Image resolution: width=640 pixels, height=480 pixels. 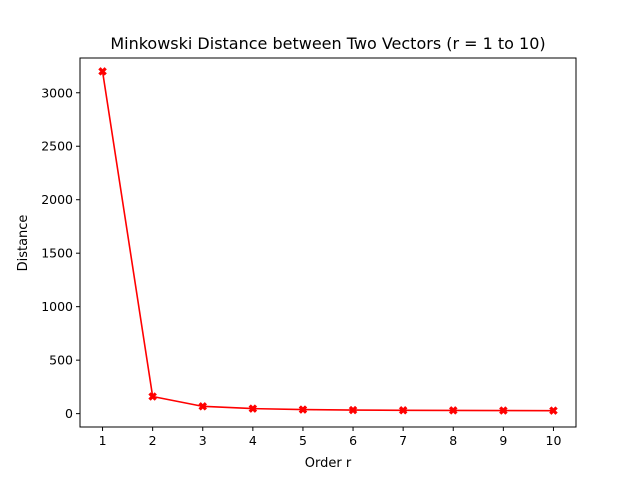 What do you see at coordinates (57, 146) in the screenshot?
I see `y-tick-label: 2500` at bounding box center [57, 146].